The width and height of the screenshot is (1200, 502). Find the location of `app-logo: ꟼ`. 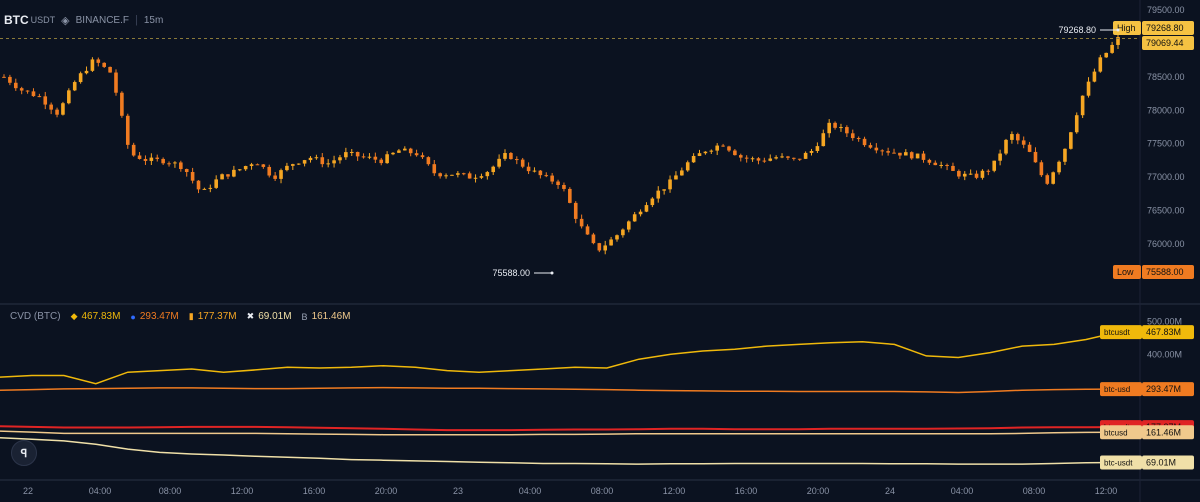

app-logo: ꟼ is located at coordinates (24, 453).